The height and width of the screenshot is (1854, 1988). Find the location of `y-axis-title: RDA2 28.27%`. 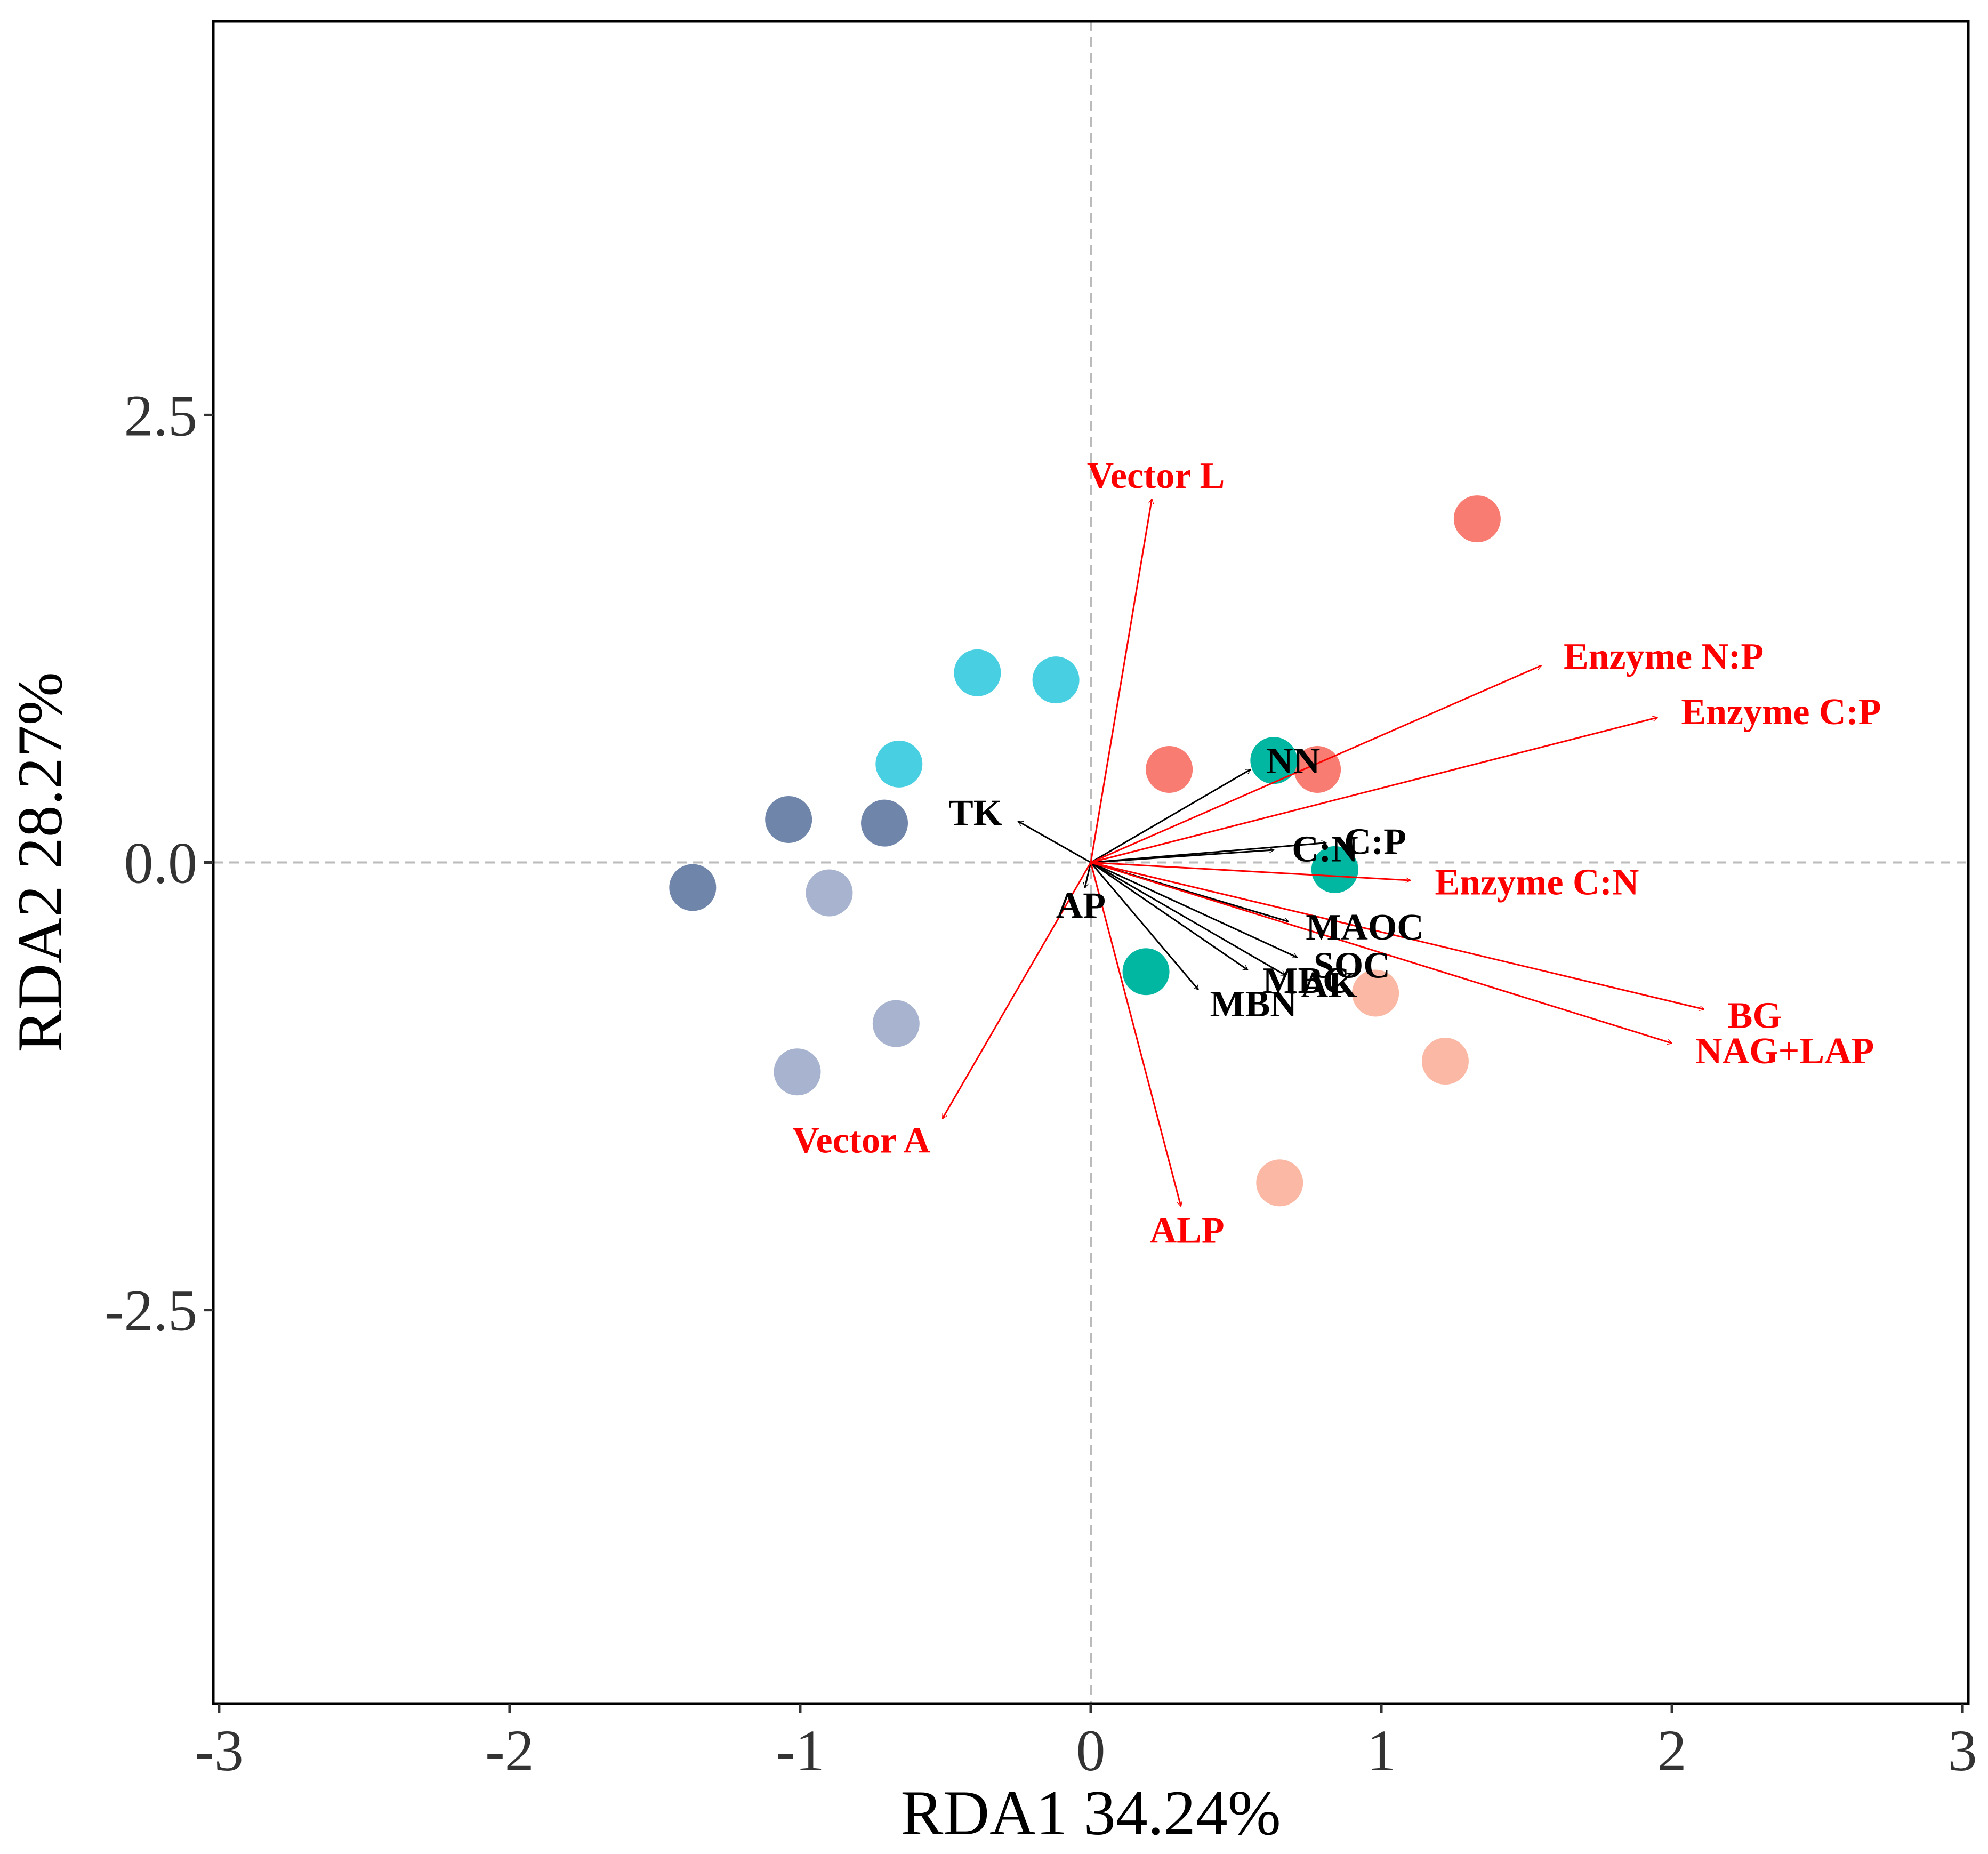

y-axis-title: RDA2 28.27% is located at coordinates (39, 862).